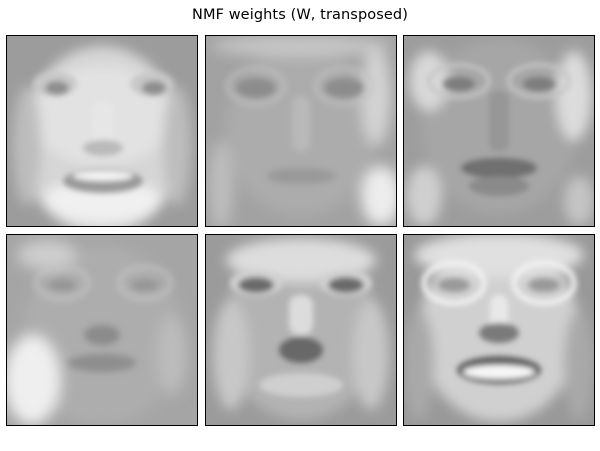 The height and width of the screenshot is (451, 600). I want to click on figure-title: NMF weights (W, transposed), so click(300, 15).